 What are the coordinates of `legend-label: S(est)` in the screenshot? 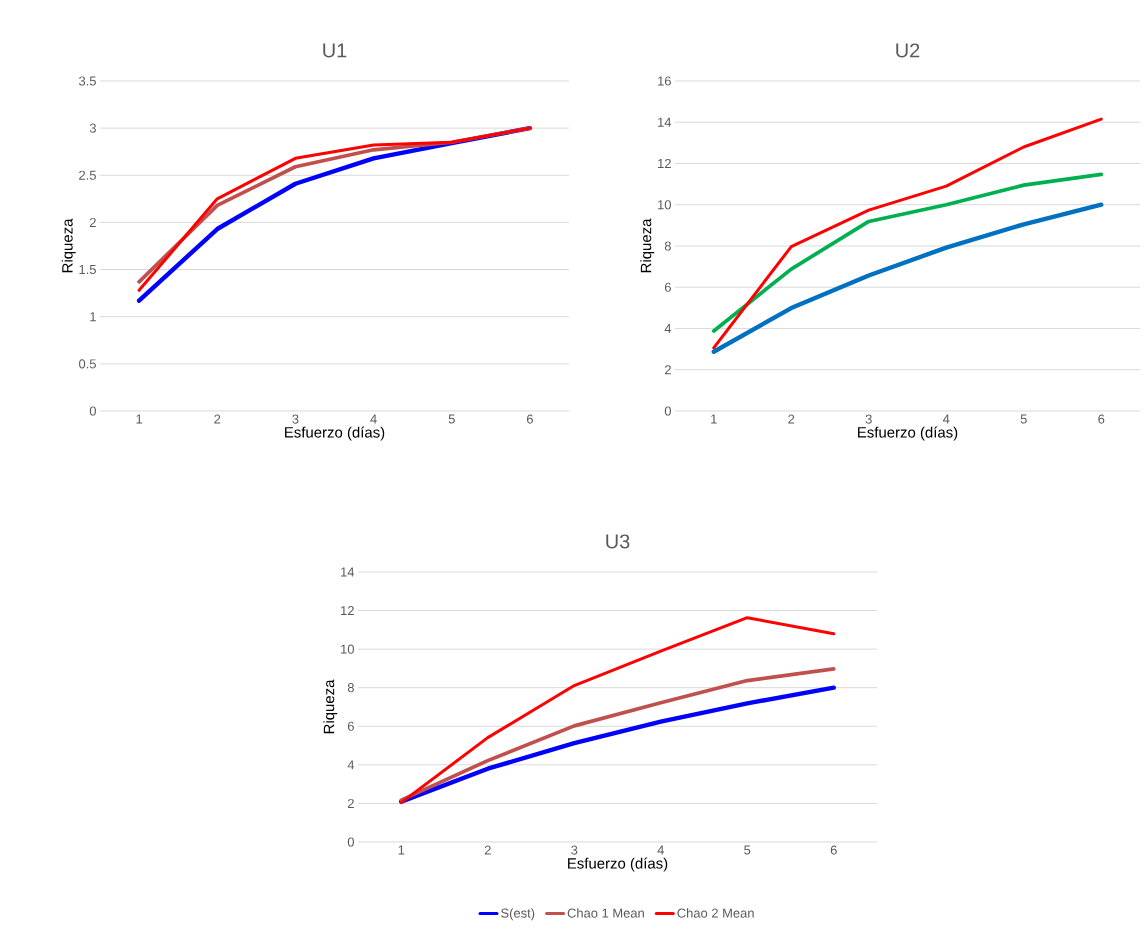 It's located at (518, 914).